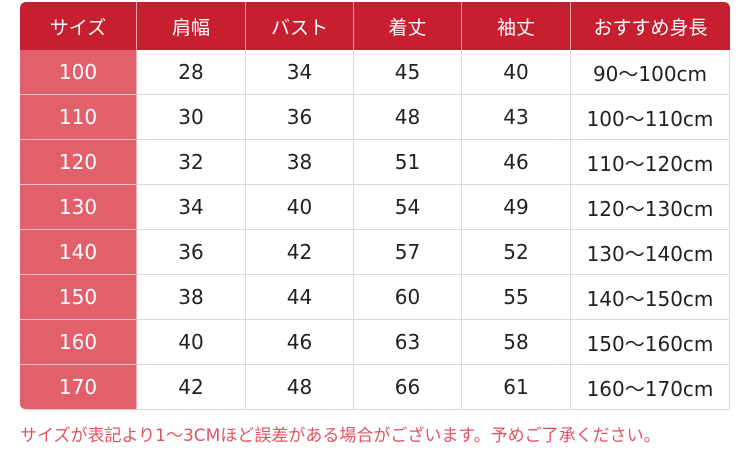  I want to click on column-header: 肩幅, so click(191, 26).